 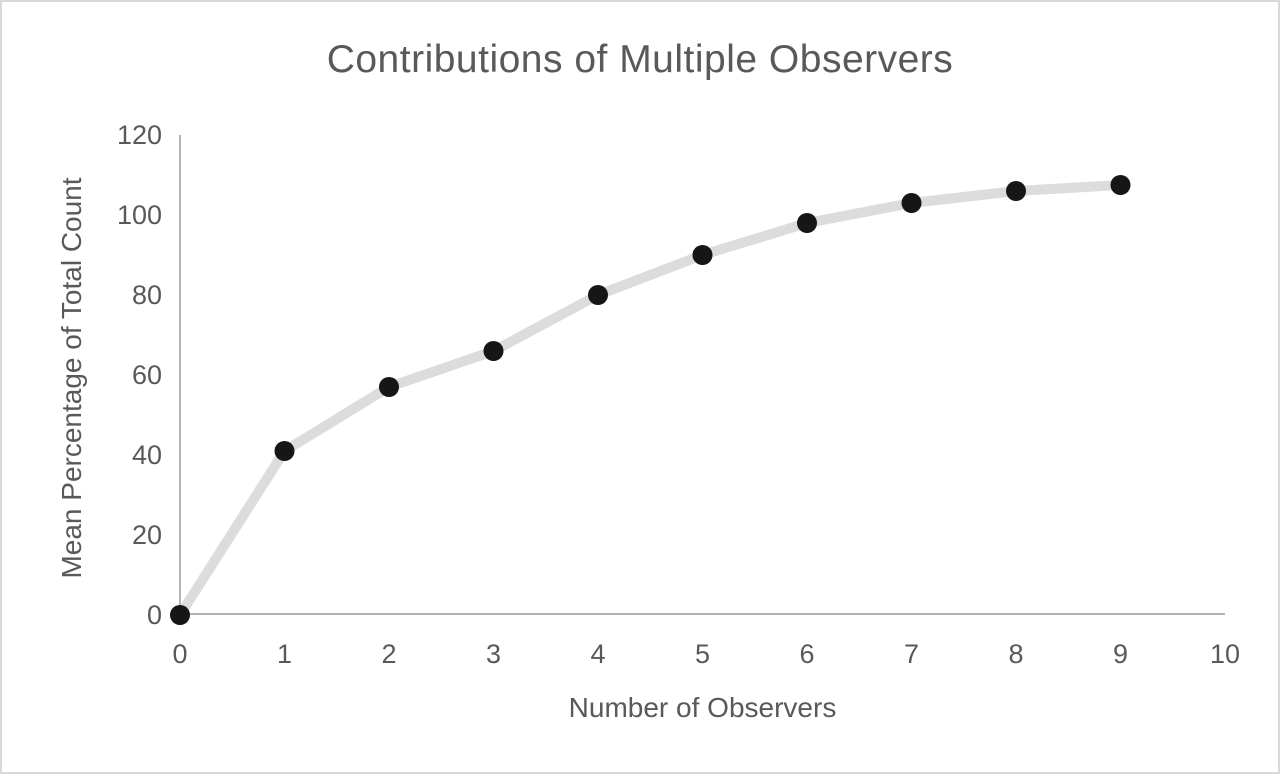 What do you see at coordinates (154, 615) in the screenshot?
I see `y-tick-label: 0` at bounding box center [154, 615].